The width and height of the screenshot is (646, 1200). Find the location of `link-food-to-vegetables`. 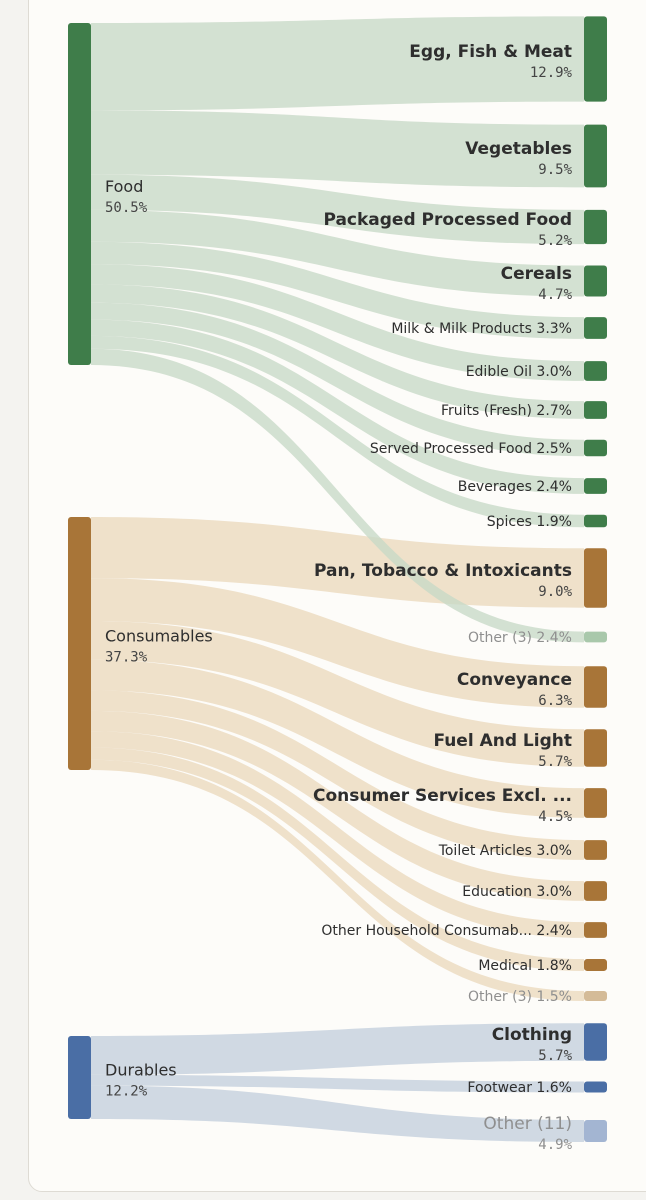

link-food-to-vegetables is located at coordinates (337, 149).